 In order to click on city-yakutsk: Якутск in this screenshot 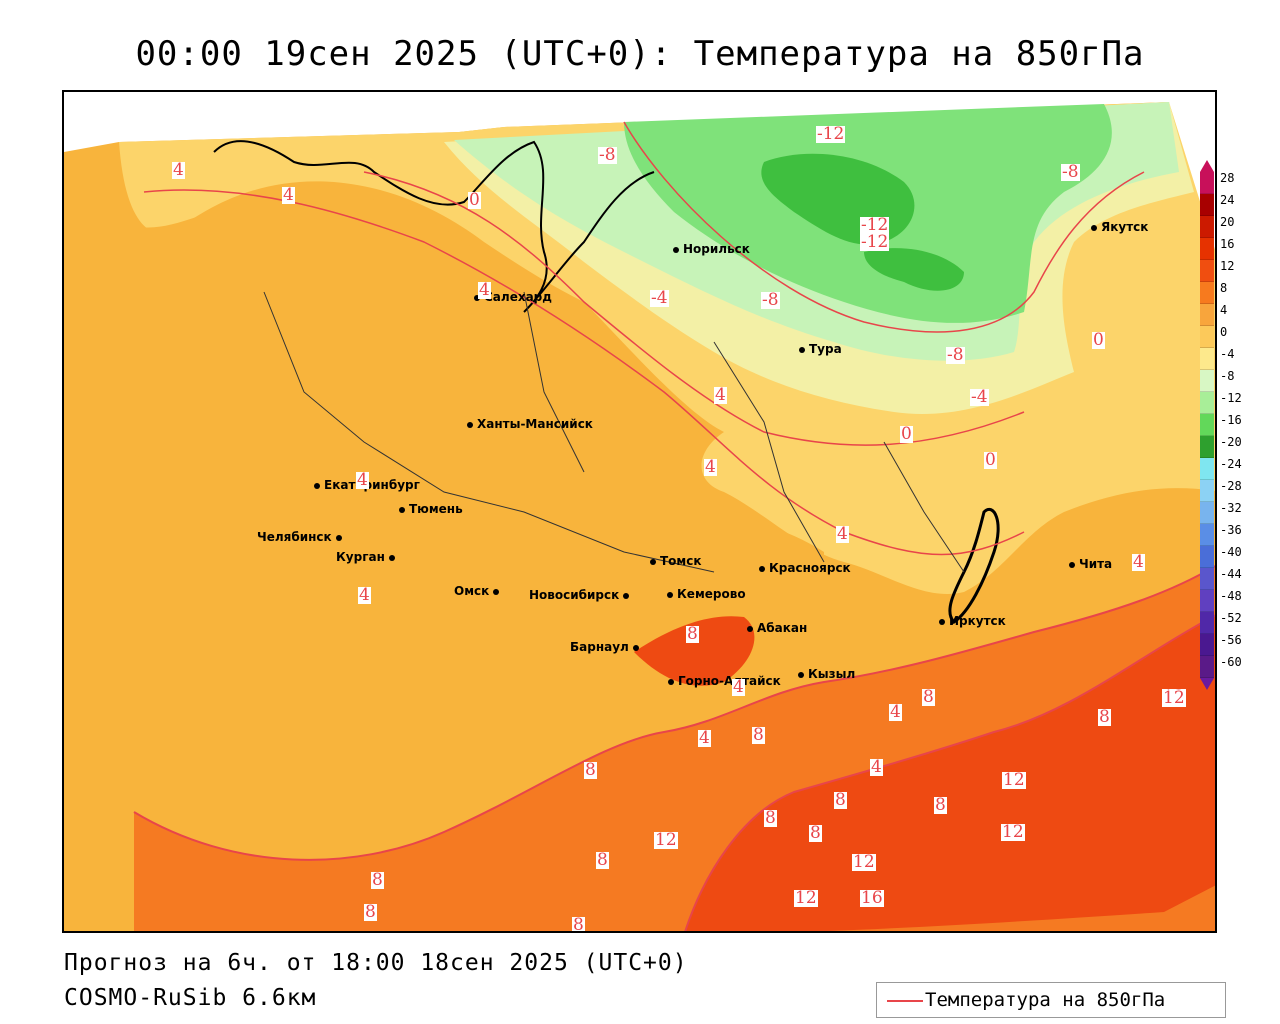, I will do `click(1119, 227)`.